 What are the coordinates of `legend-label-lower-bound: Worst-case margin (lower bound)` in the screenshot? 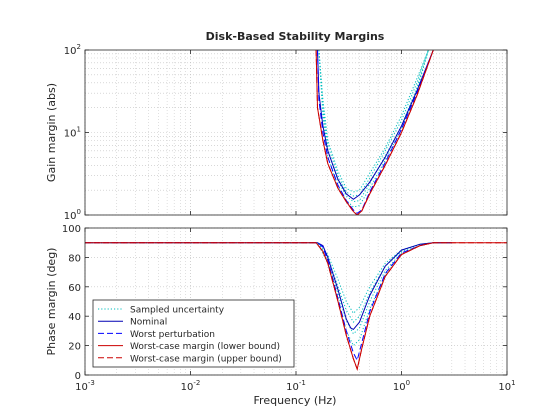 It's located at (205, 347).